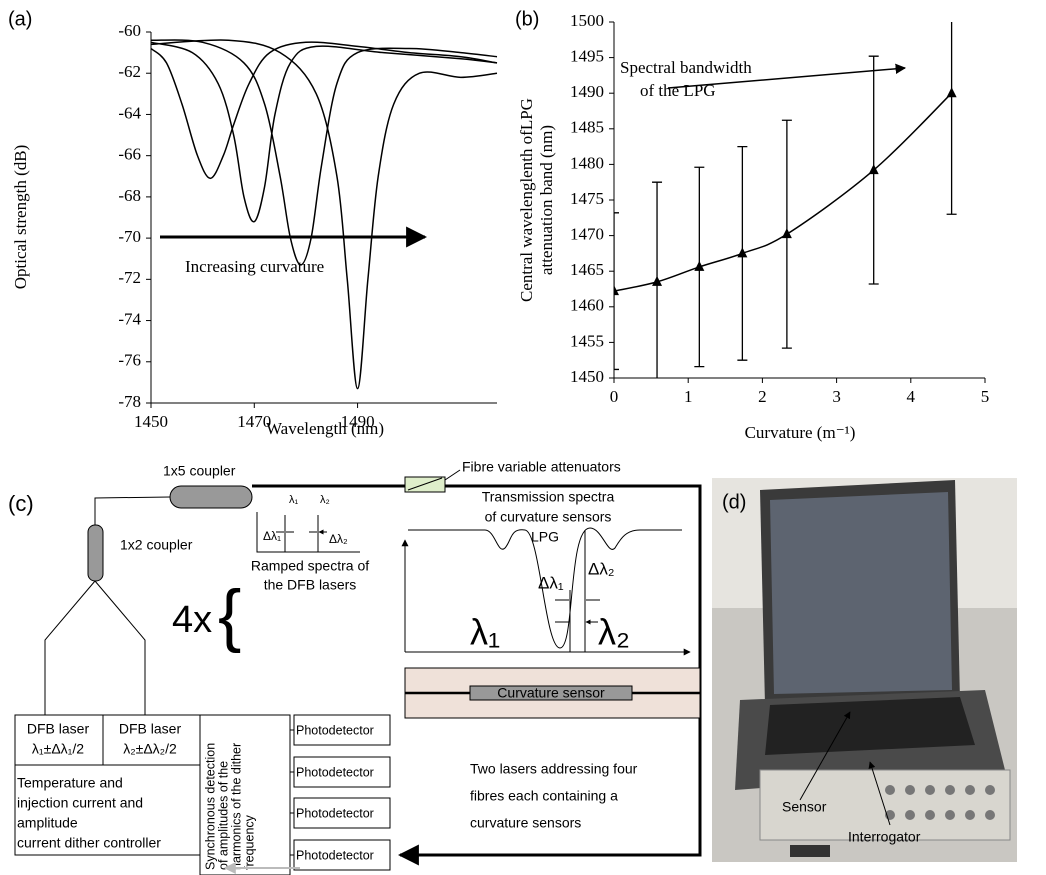 The width and height of the screenshot is (1046, 875). What do you see at coordinates (129, 71) in the screenshot?
I see `y-tick-label: -62` at bounding box center [129, 71].